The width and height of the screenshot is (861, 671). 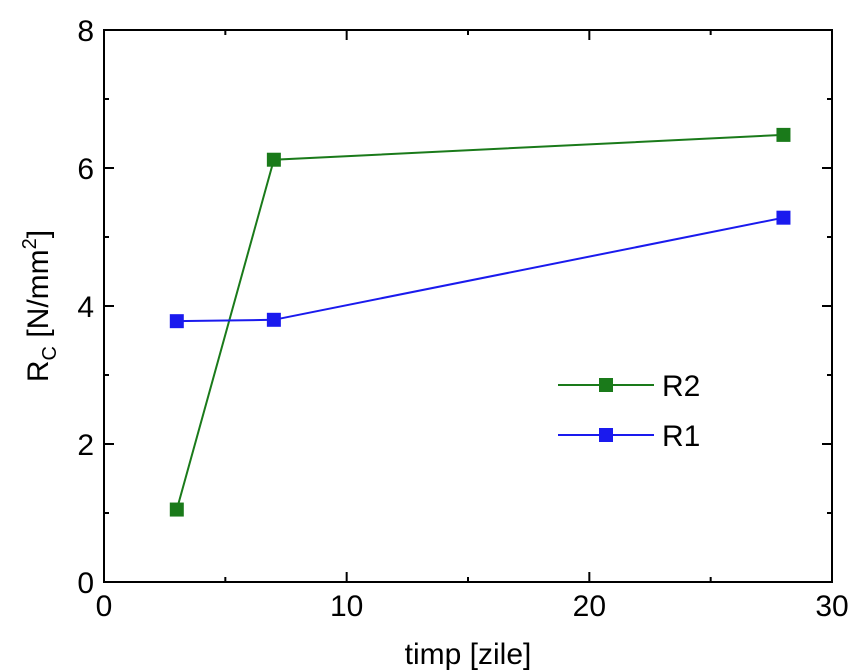 I want to click on x-axis-title: timp [zile], so click(x=468, y=654).